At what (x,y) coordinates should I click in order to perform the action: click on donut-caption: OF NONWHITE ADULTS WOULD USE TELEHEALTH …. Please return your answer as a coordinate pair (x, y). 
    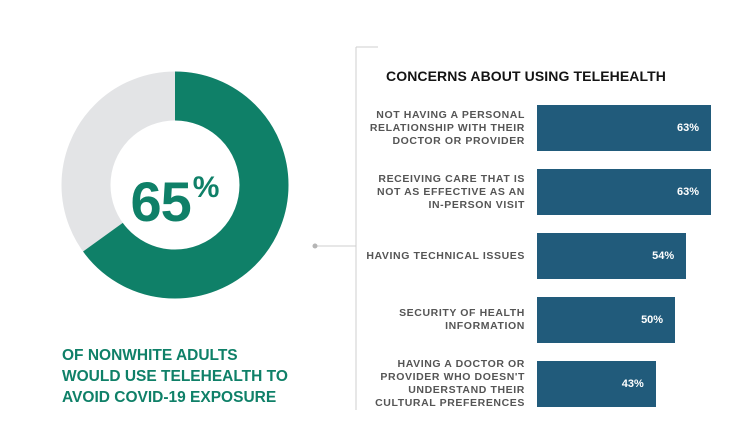
    Looking at the image, I should click on (197, 376).